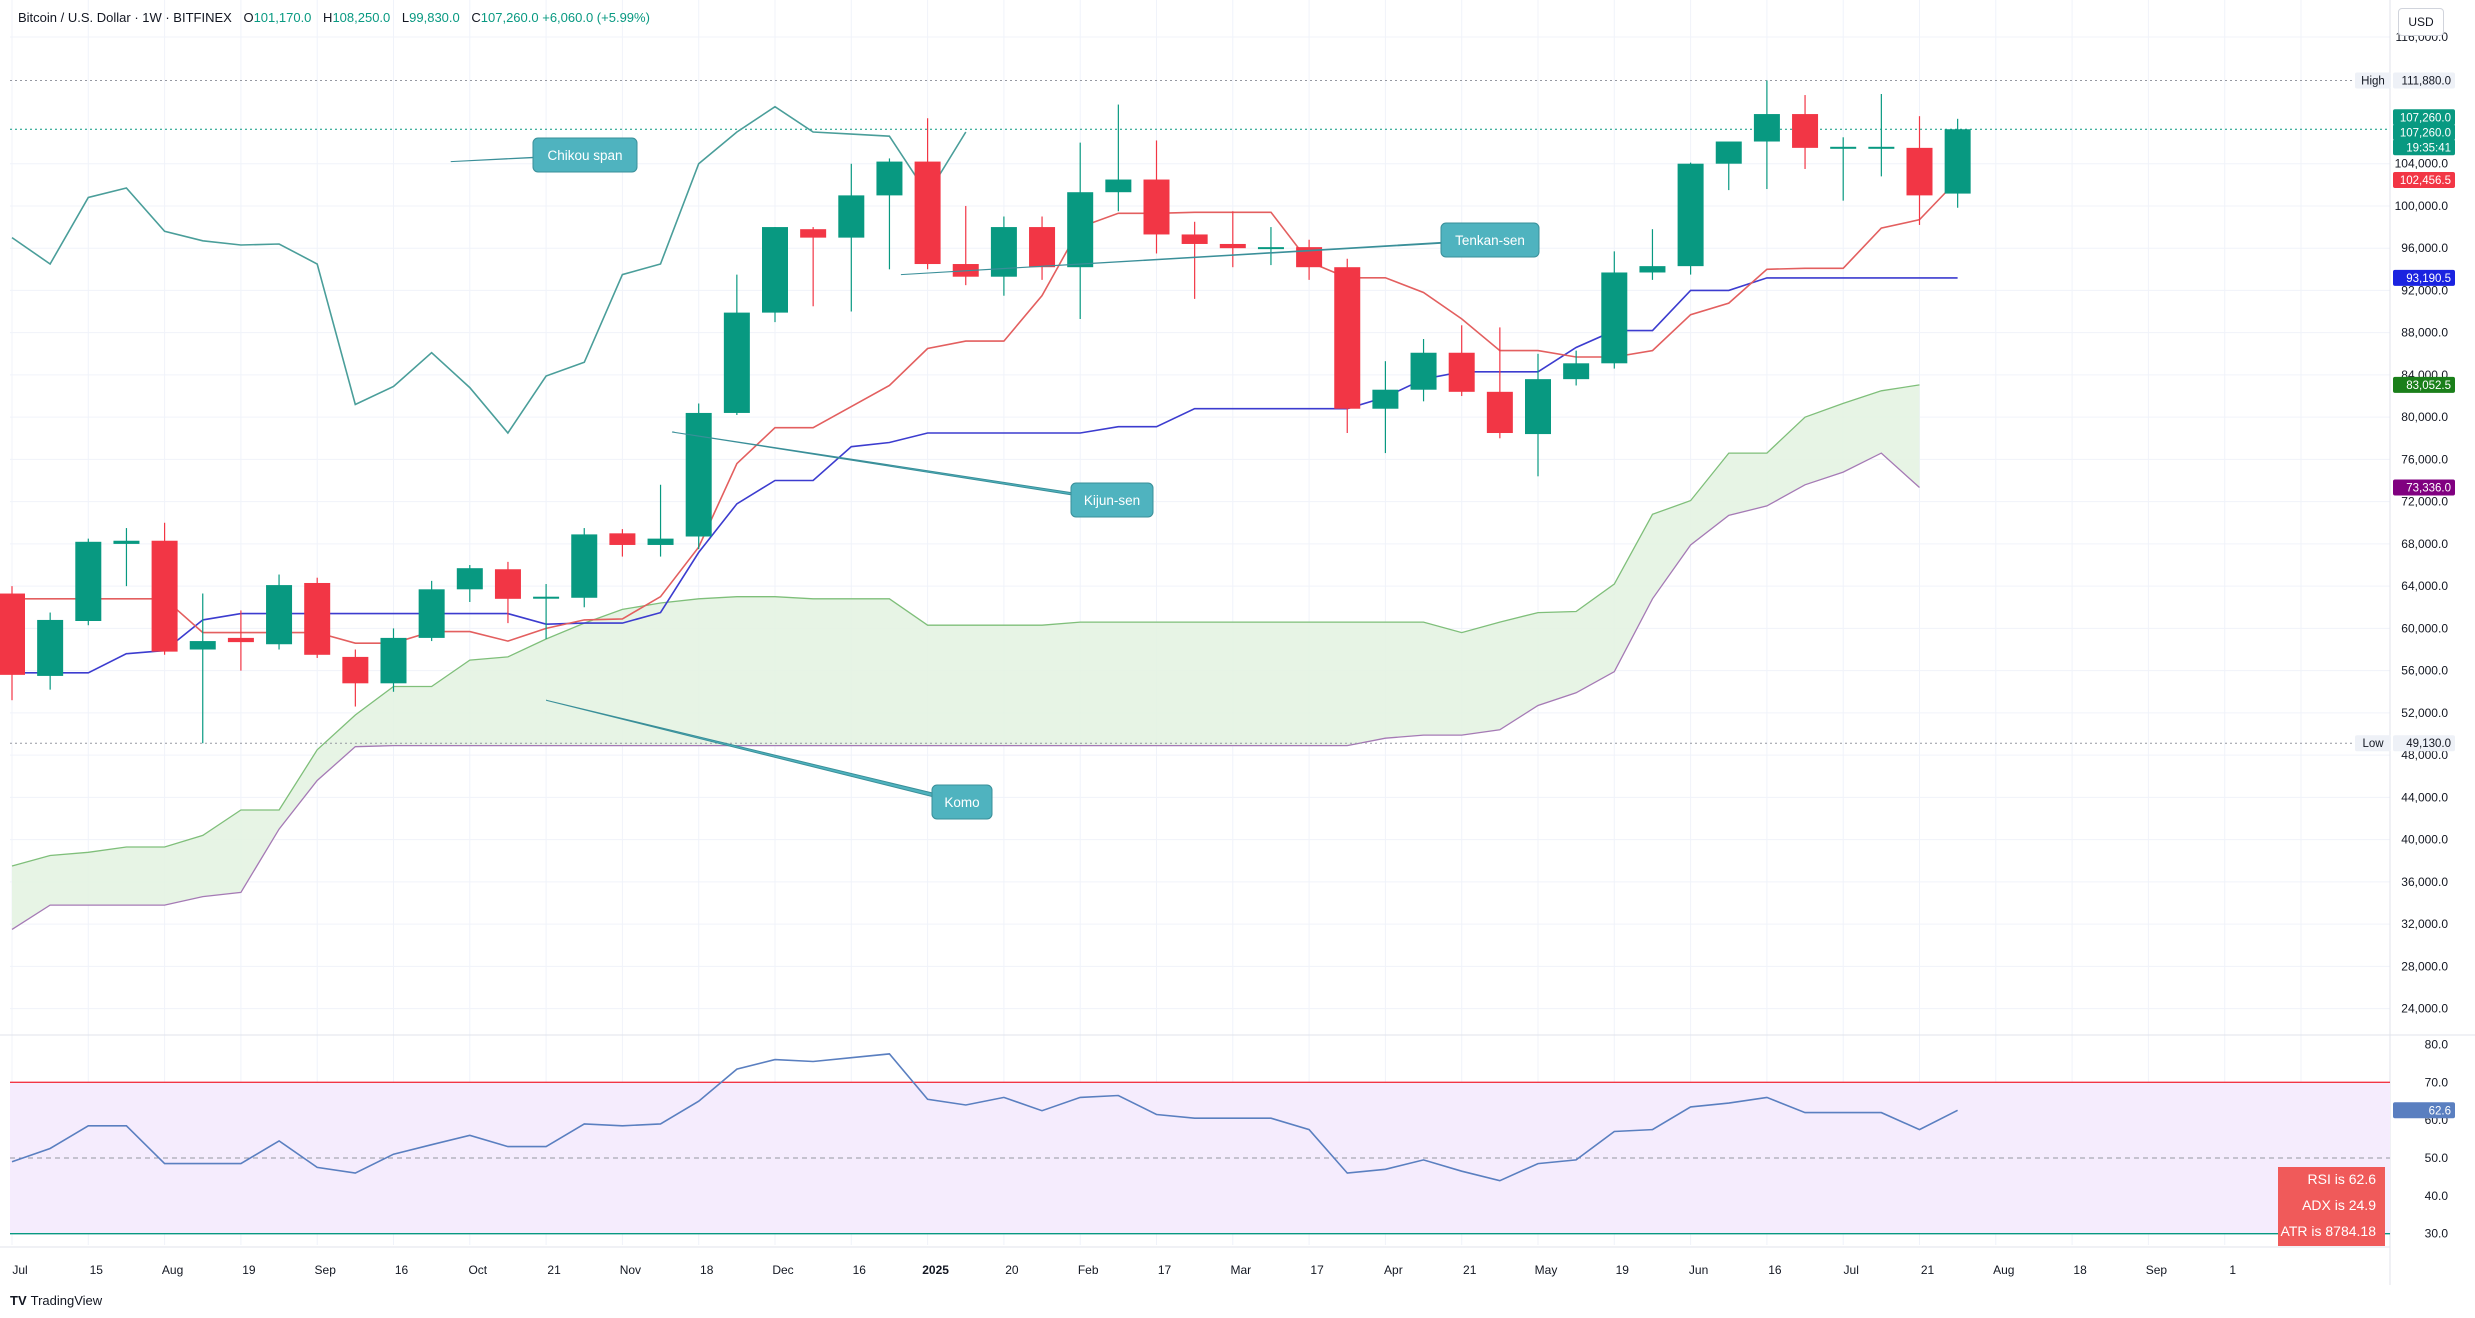 The width and height of the screenshot is (2475, 1318). Describe the element at coordinates (2422, 206) in the screenshot. I see `price-tick-label: 100,000.0` at that location.